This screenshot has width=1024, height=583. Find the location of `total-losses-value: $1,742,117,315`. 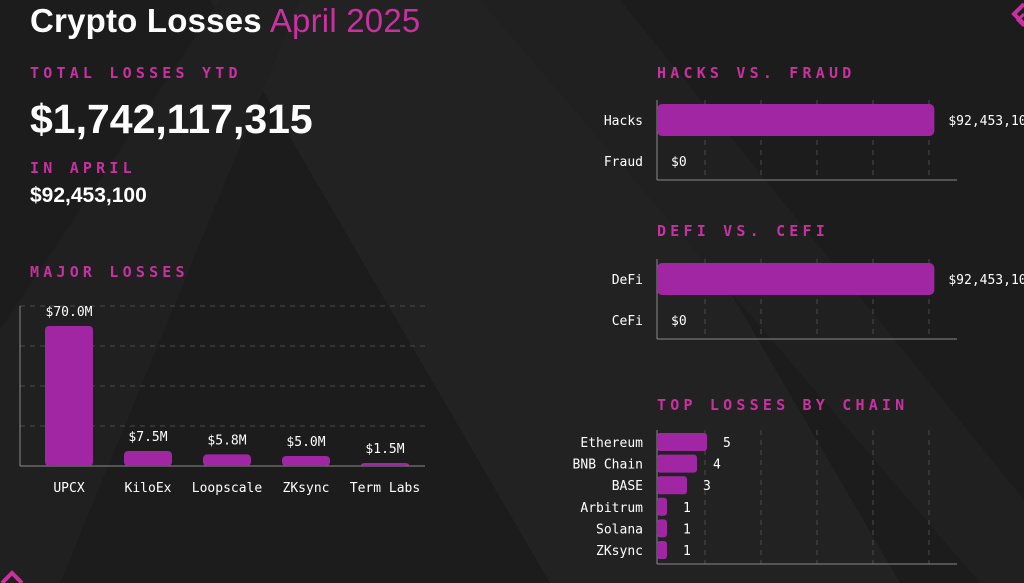

total-losses-value: $1,742,117,315 is located at coordinates (171, 119).